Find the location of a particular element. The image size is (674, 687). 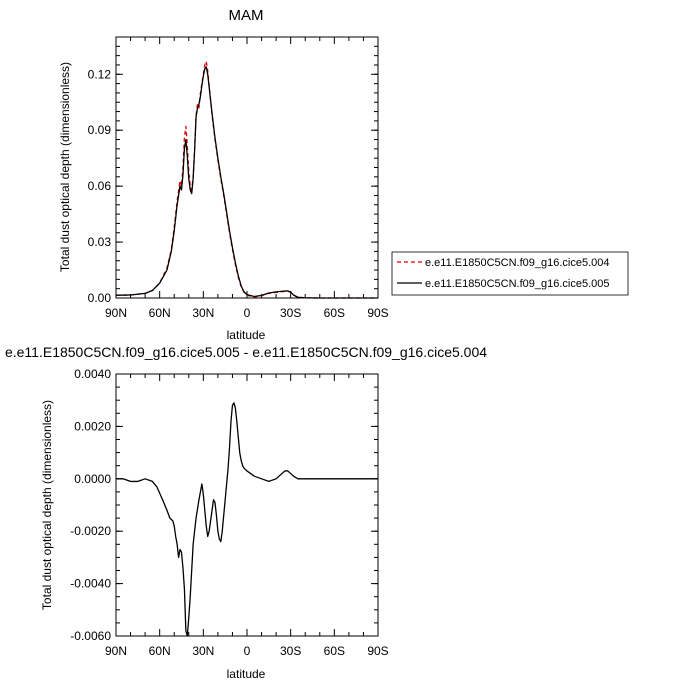

top-x-tick-label: 90S is located at coordinates (377, 313).